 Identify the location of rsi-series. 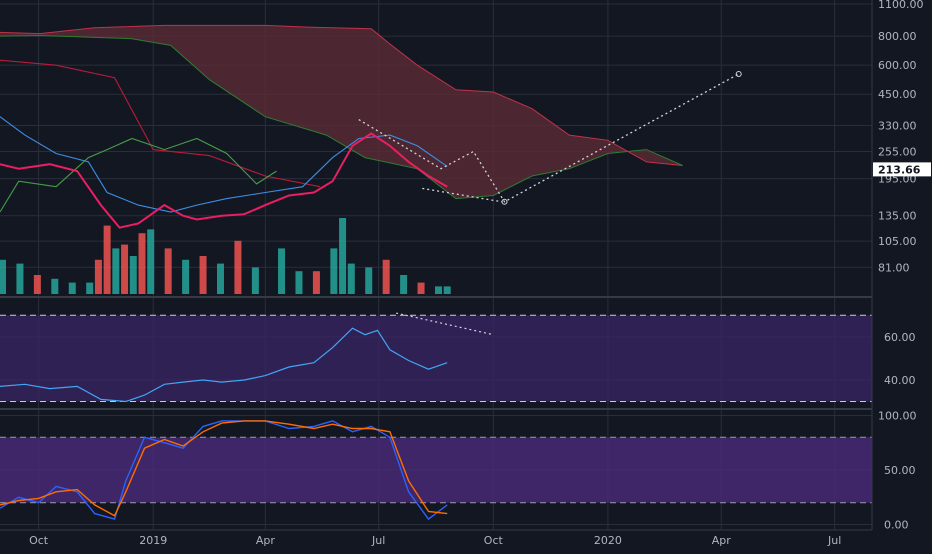
(224, 365).